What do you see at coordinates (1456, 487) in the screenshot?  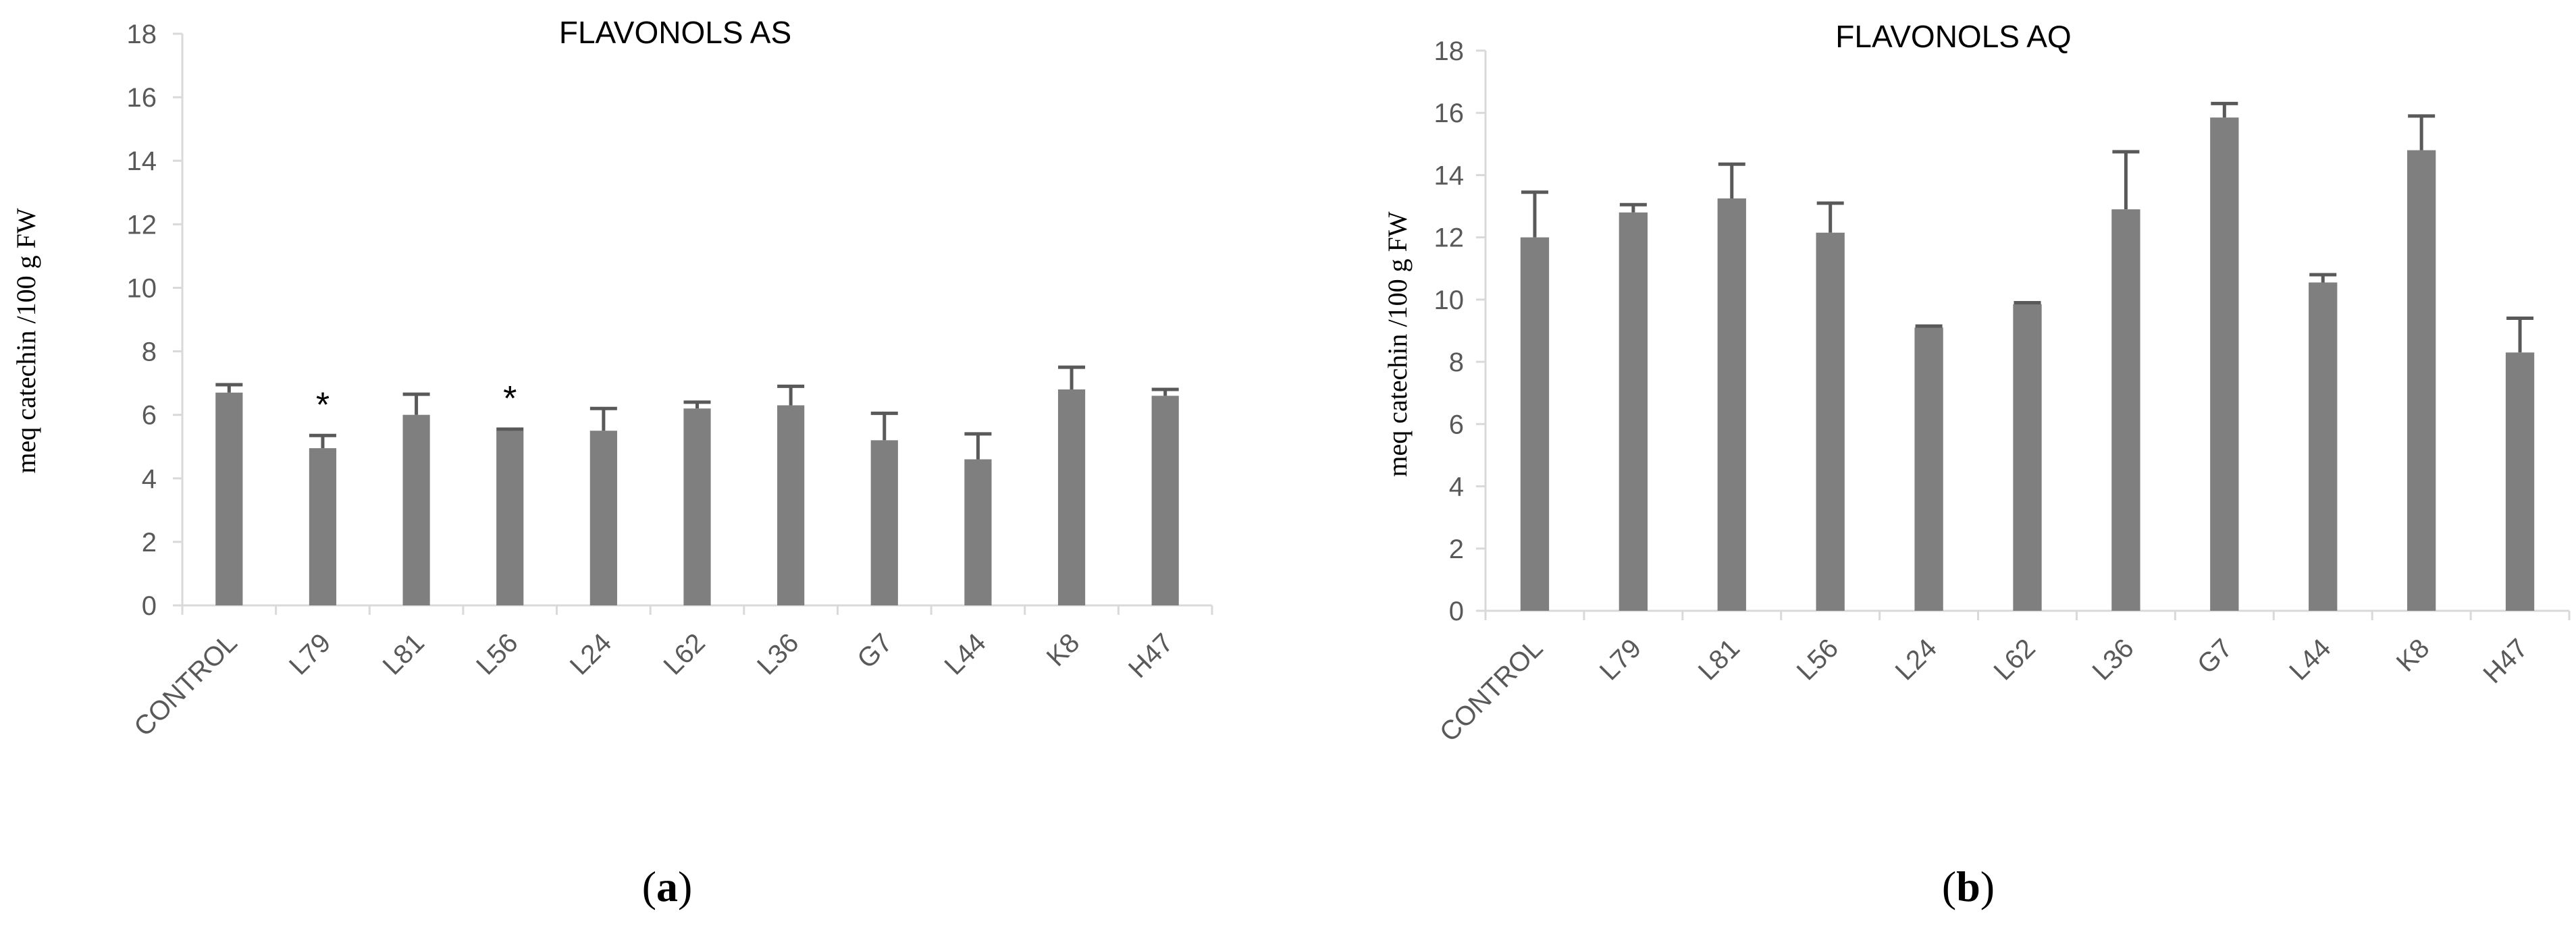 I see `y-tick-label-b: 4` at bounding box center [1456, 487].